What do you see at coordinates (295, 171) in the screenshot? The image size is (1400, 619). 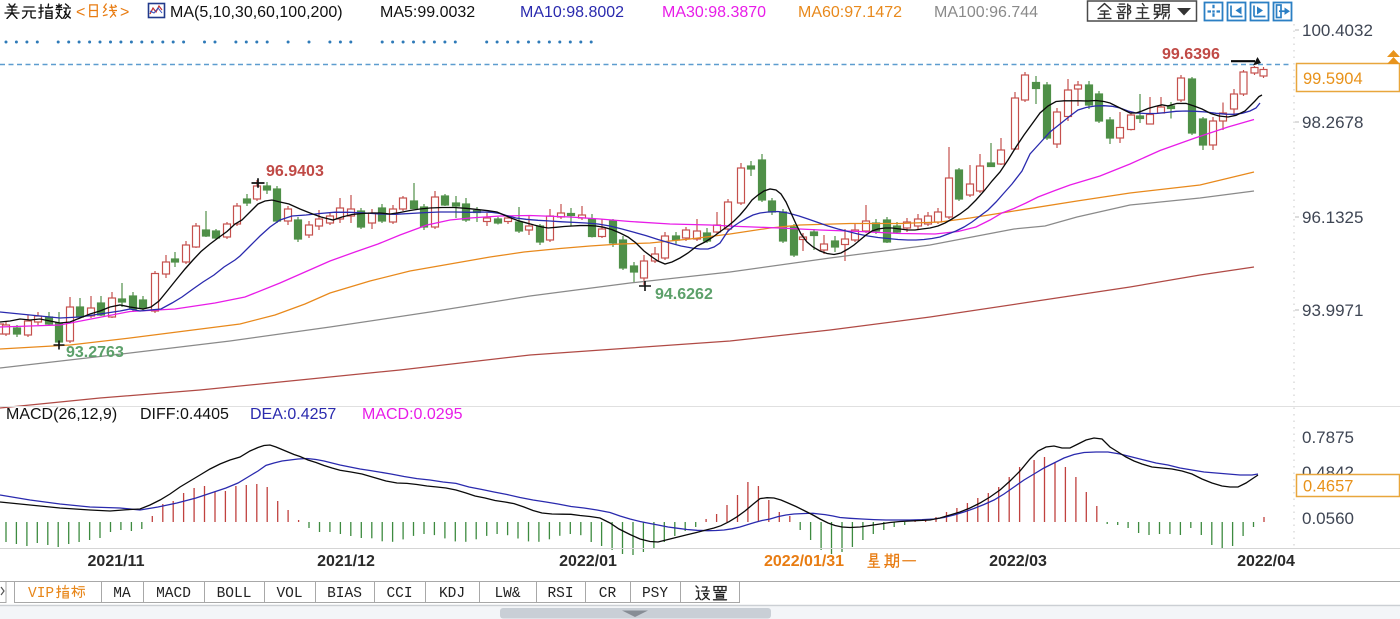 I see `svg-text: 96.9403` at bounding box center [295, 171].